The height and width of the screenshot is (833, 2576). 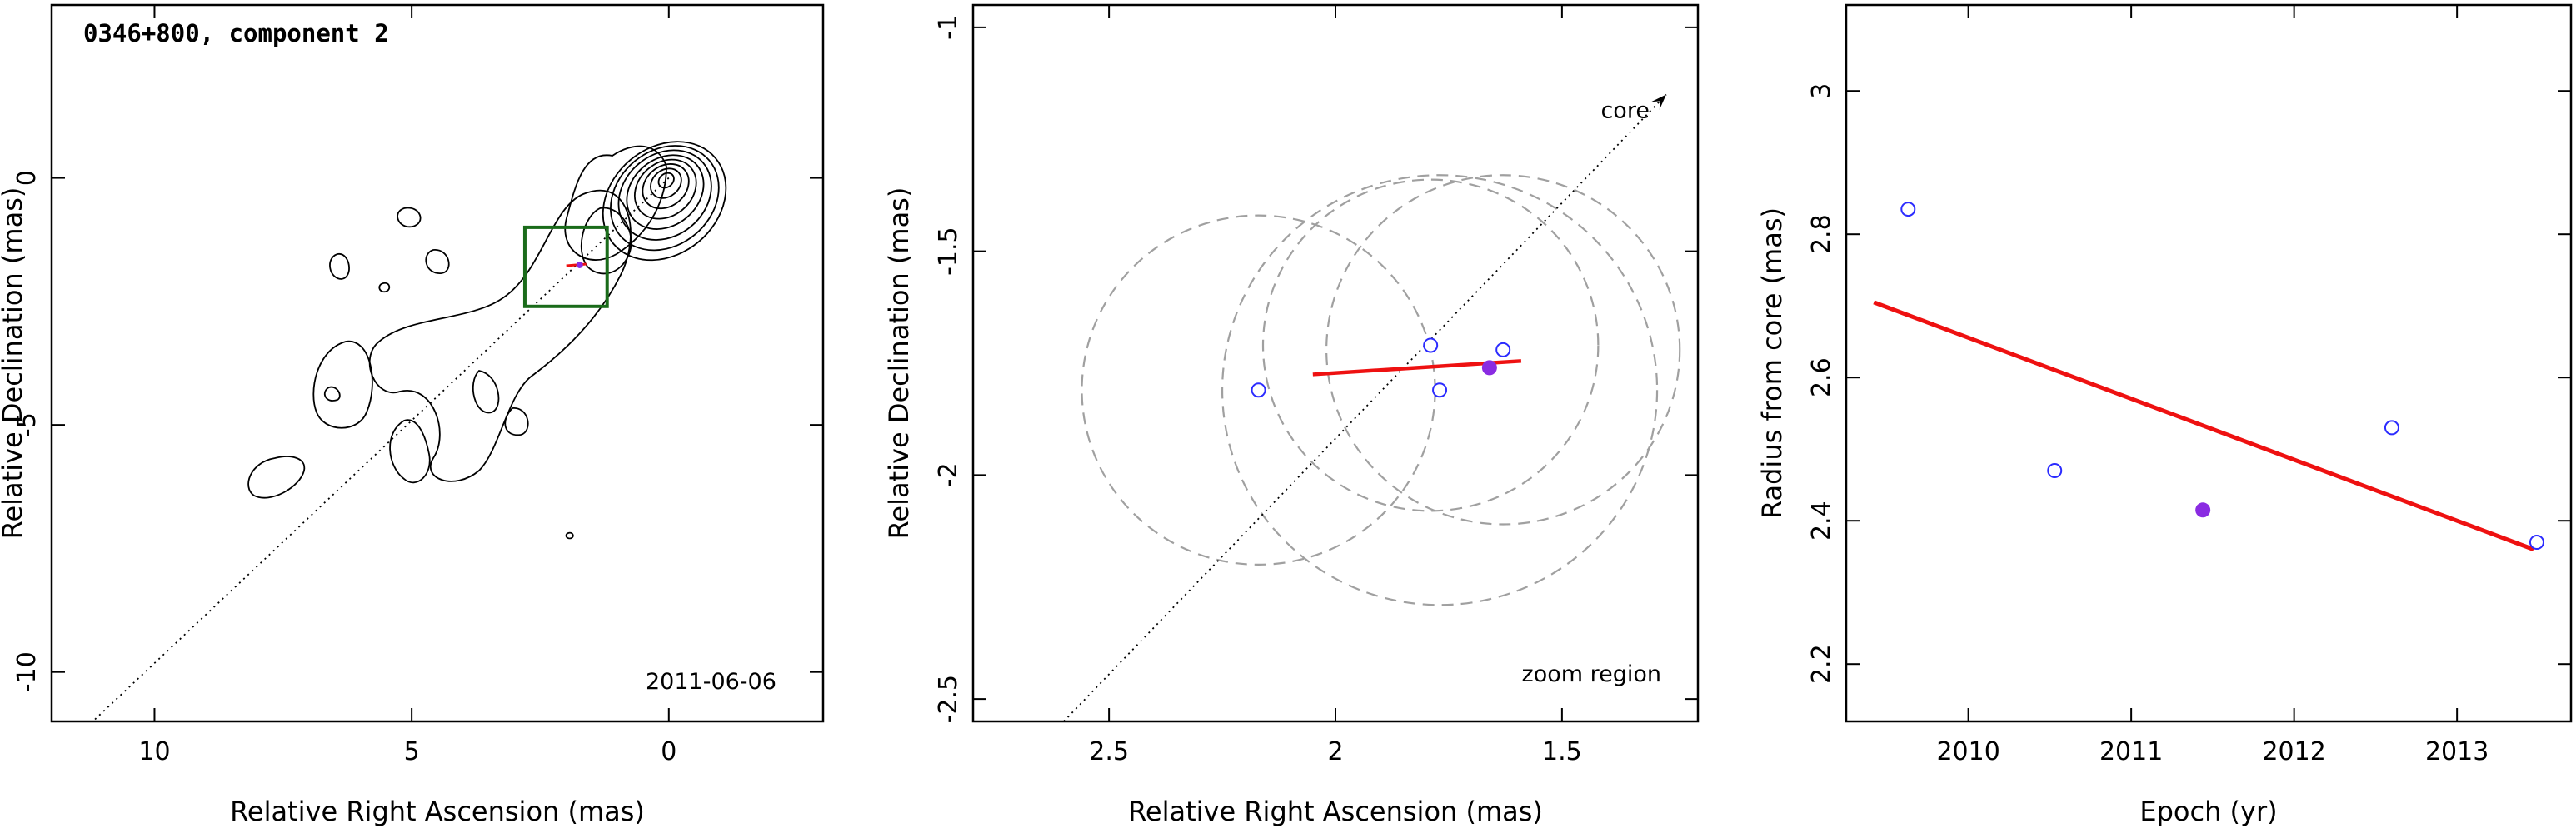 What do you see at coordinates (579, 264) in the screenshot?
I see `component-point` at bounding box center [579, 264].